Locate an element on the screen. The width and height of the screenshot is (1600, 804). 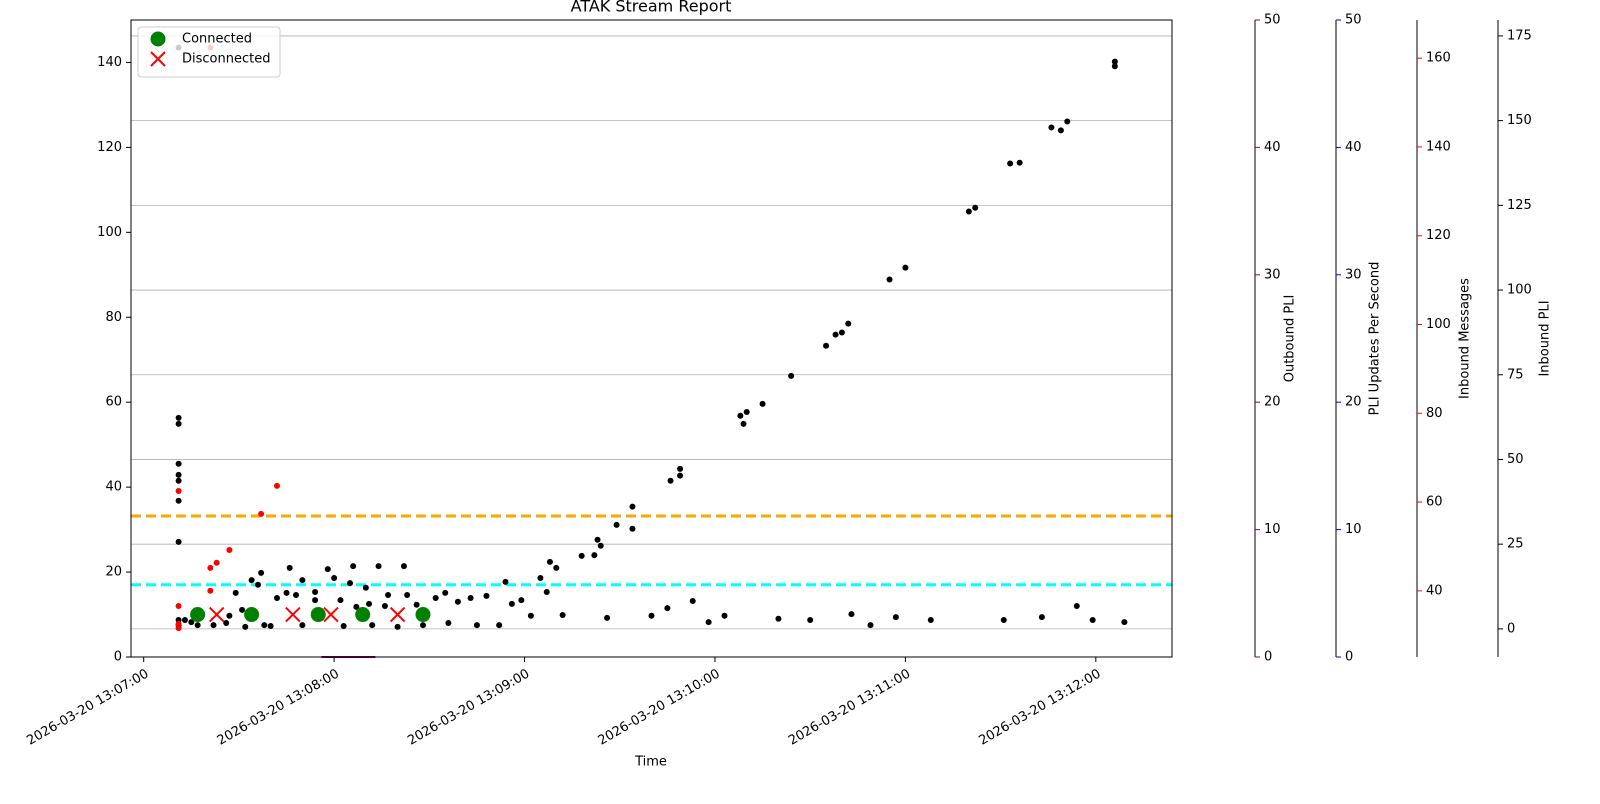
right-tick-label: 125 is located at coordinates (1519, 205).